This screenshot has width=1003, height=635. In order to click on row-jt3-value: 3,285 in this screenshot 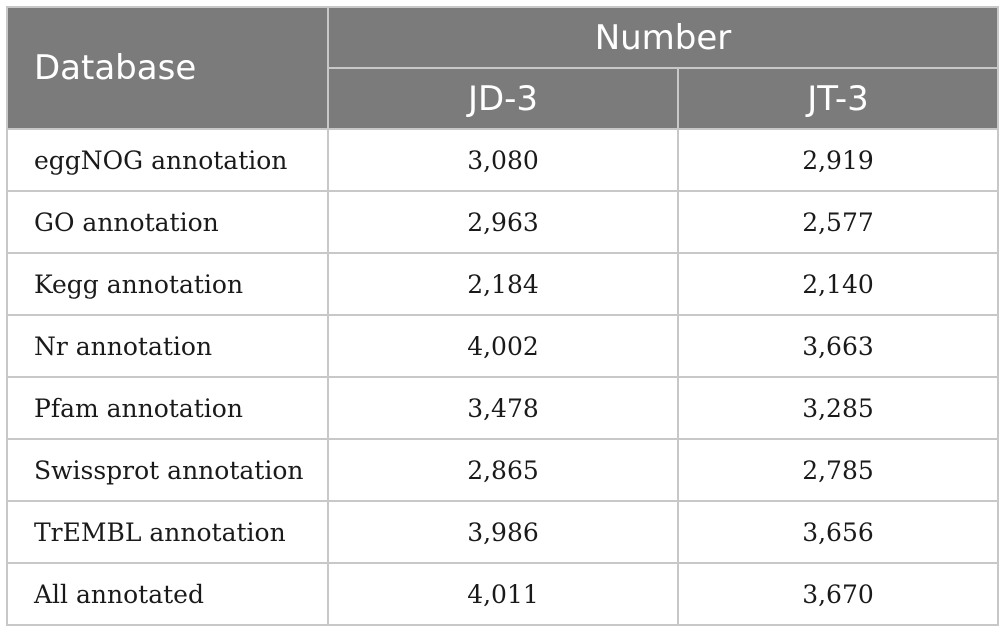, I will do `click(838, 408)`.